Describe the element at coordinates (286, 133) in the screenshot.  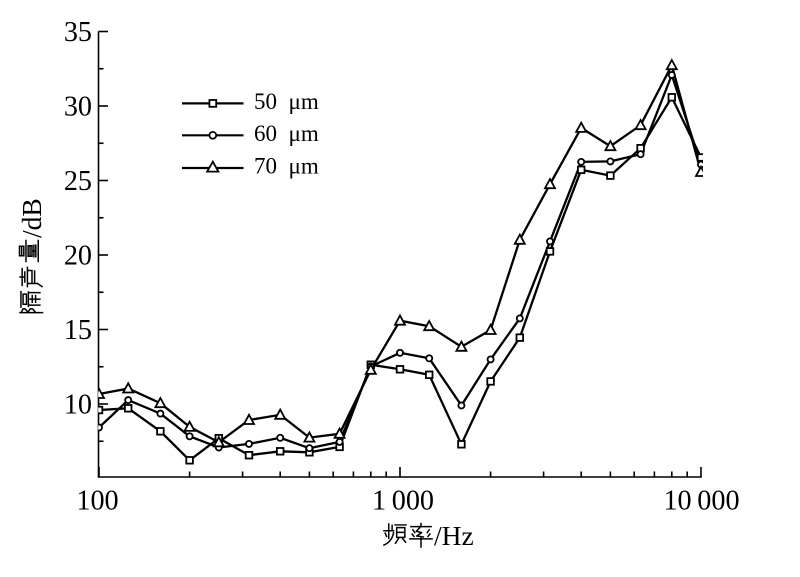
I see `svg-text: 60 μm` at that location.